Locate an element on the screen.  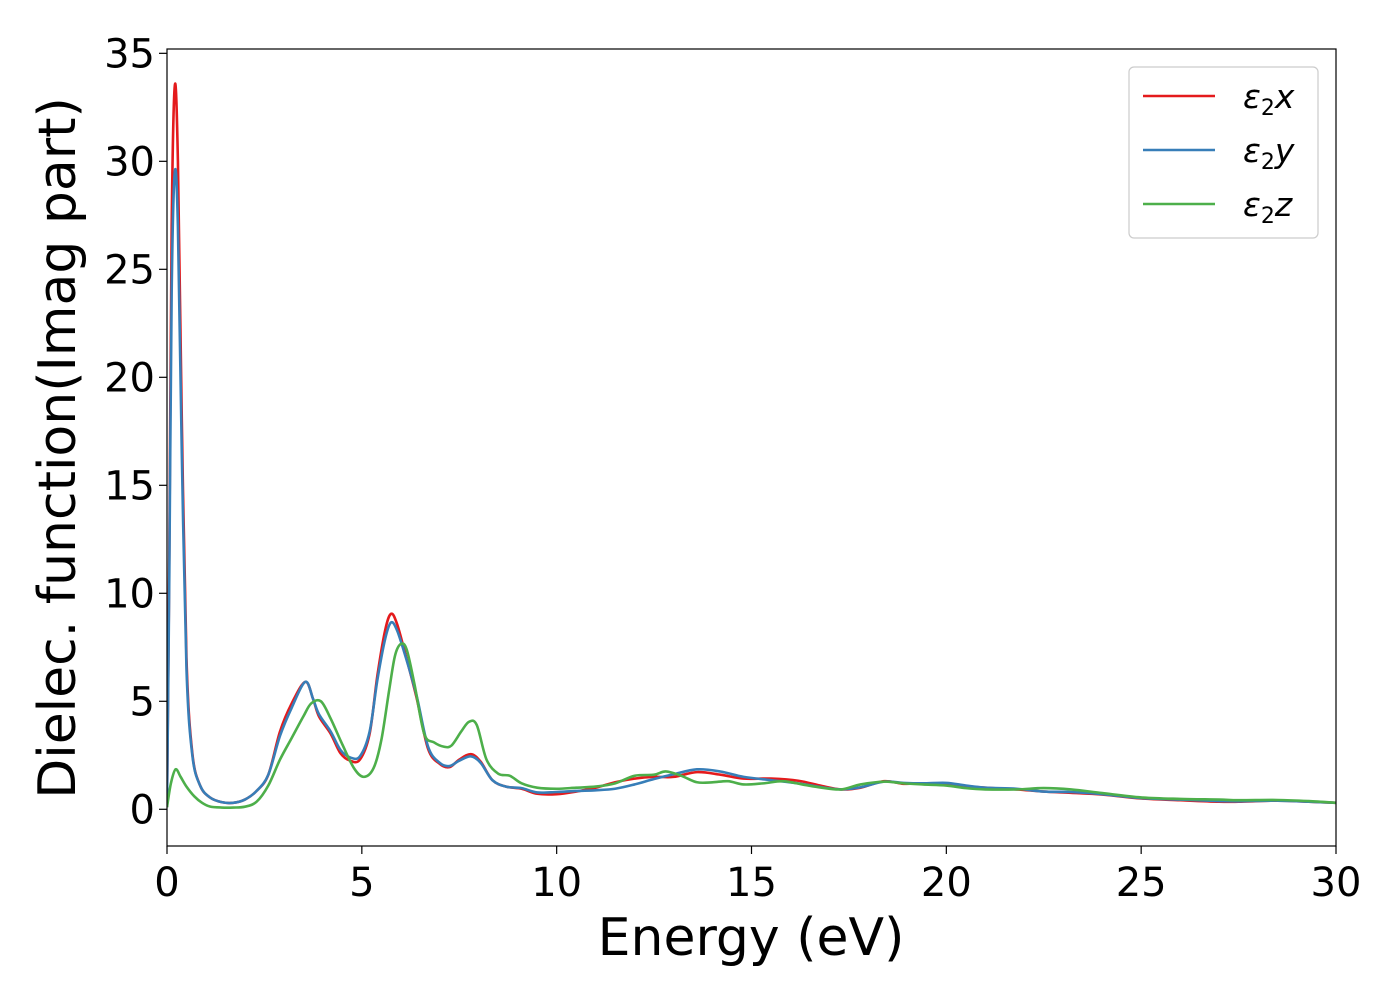
y-axis: 0 5 10 15 20 25 30 35 is located at coordinates (135, 432).